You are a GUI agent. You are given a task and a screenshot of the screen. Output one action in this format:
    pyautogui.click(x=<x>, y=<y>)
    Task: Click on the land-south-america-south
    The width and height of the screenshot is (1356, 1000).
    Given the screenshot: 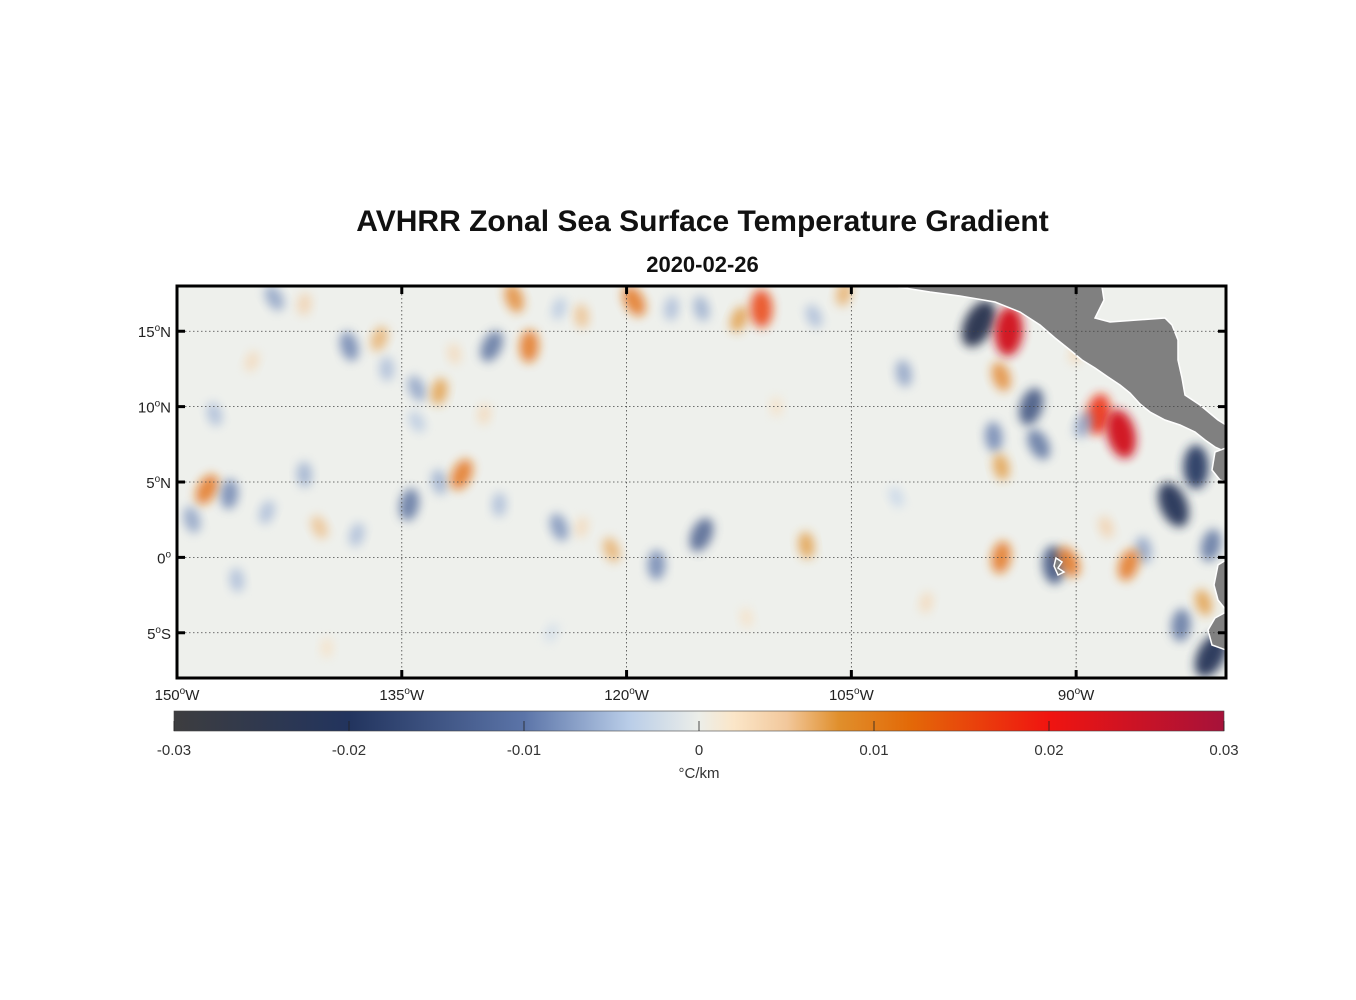 What is the action you would take?
    pyautogui.click(x=1216, y=605)
    